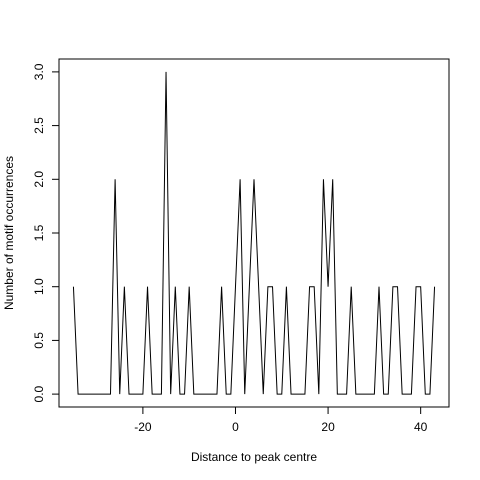 This screenshot has width=480, height=480. I want to click on y-tick-label: 1.5, so click(39, 232).